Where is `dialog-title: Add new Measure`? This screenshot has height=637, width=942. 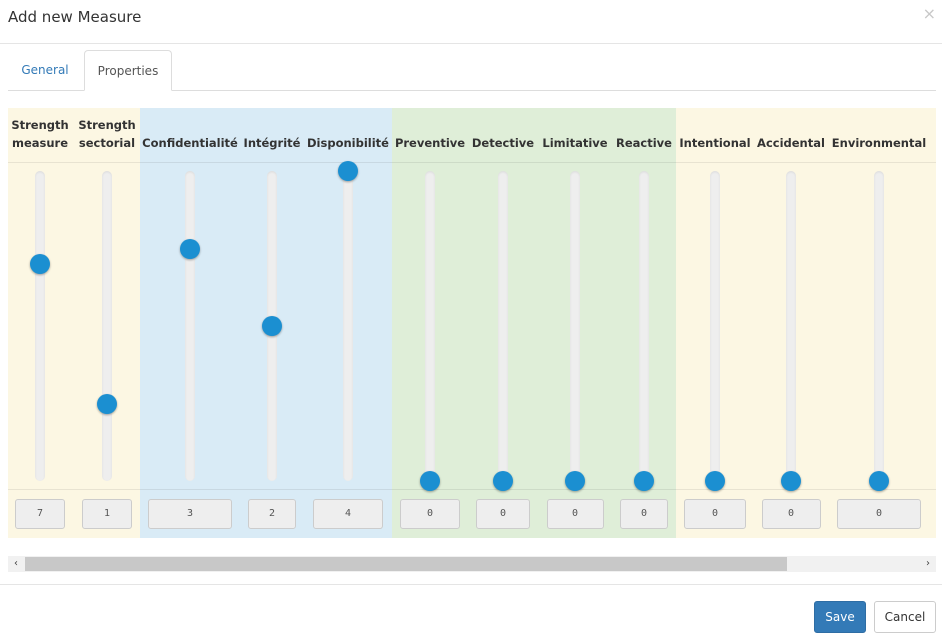 dialog-title: Add new Measure is located at coordinates (75, 17).